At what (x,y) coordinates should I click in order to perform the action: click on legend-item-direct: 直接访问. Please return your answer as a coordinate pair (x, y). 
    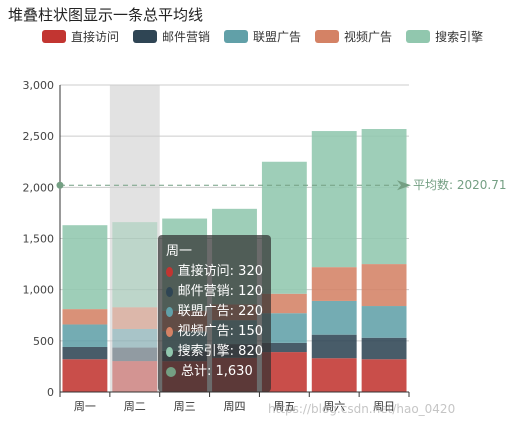
    Looking at the image, I should click on (80, 36).